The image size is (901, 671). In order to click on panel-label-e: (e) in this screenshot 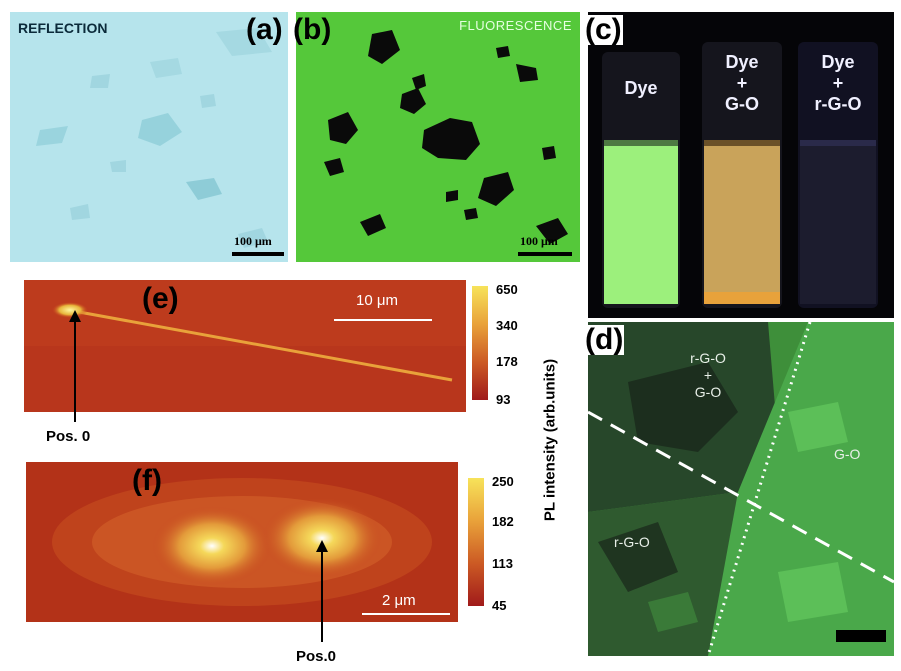, I will do `click(160, 299)`.